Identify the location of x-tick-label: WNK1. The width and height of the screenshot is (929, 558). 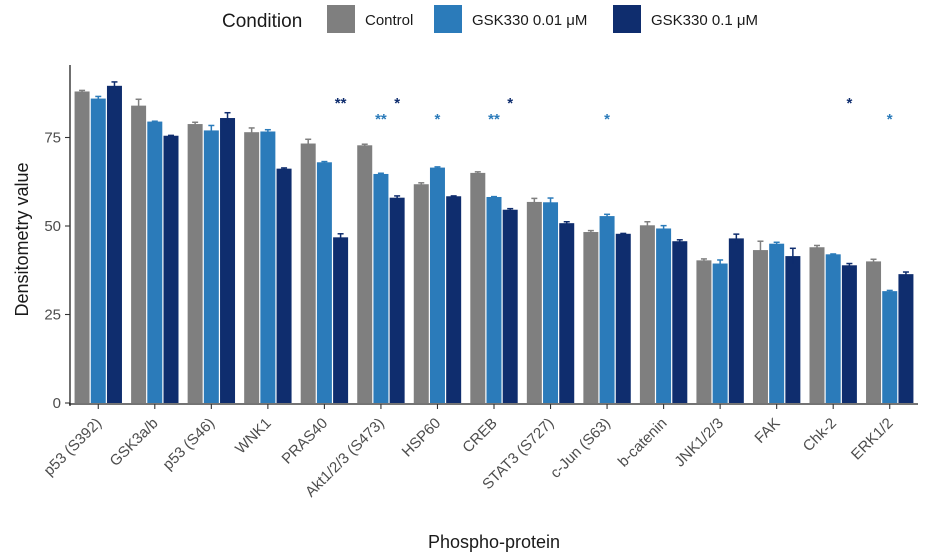
(253, 436).